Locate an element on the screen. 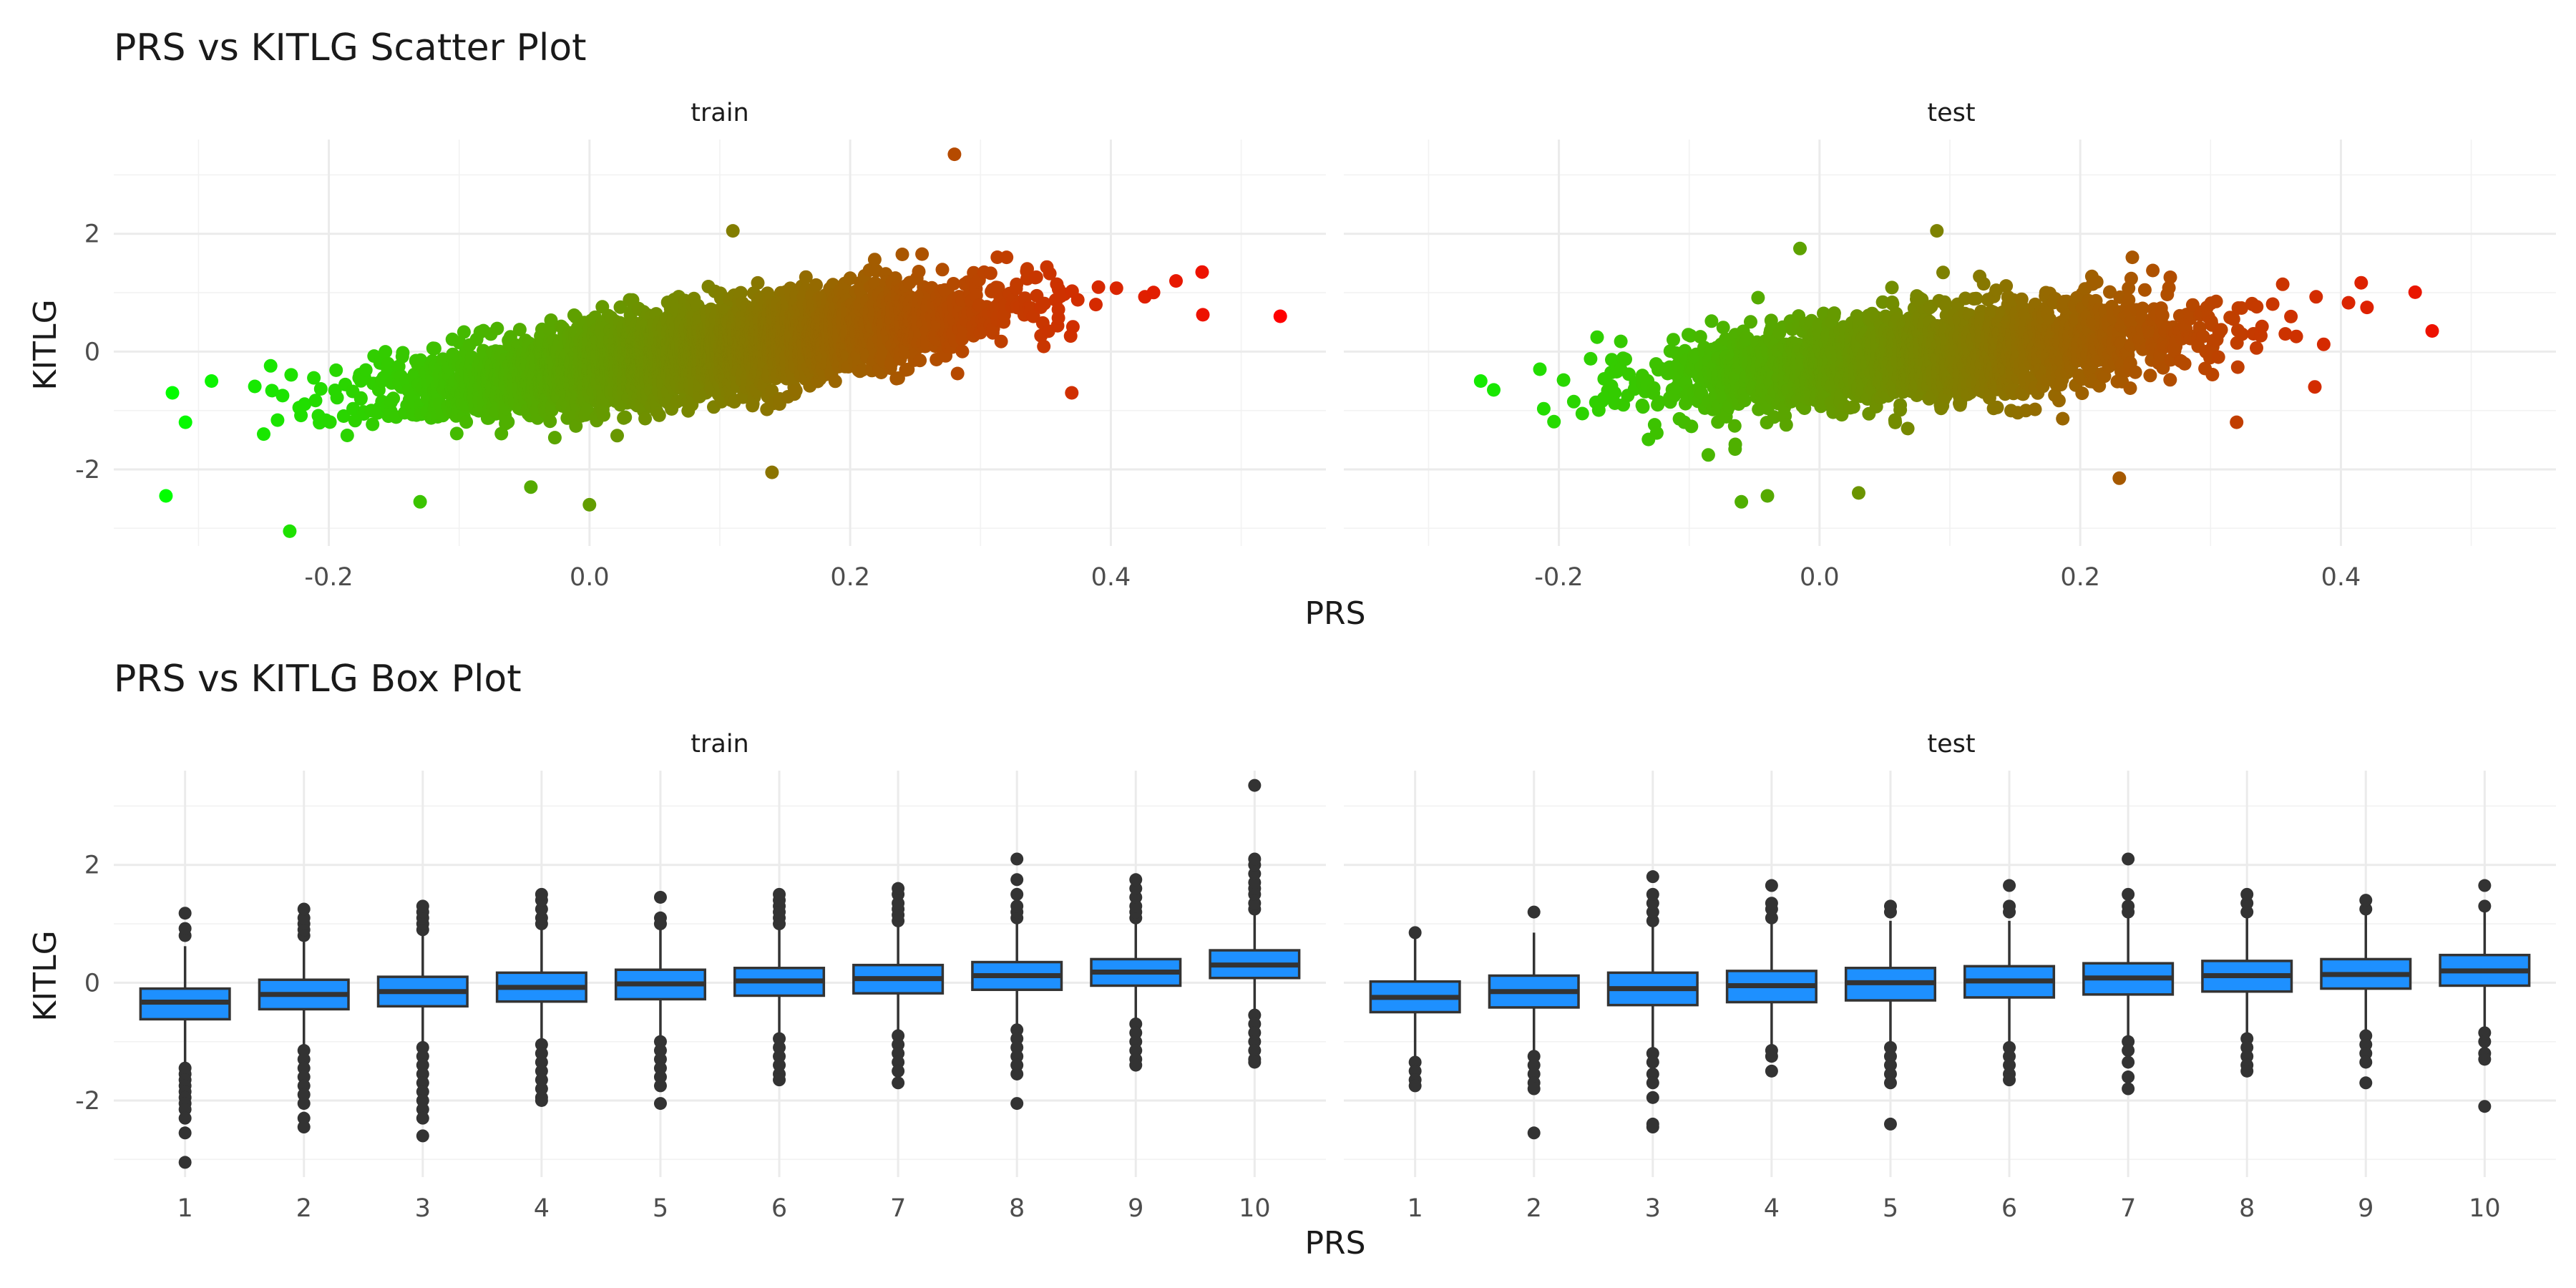  scatter-title: PRS vs KITLG Scatter Plot is located at coordinates (350, 48).